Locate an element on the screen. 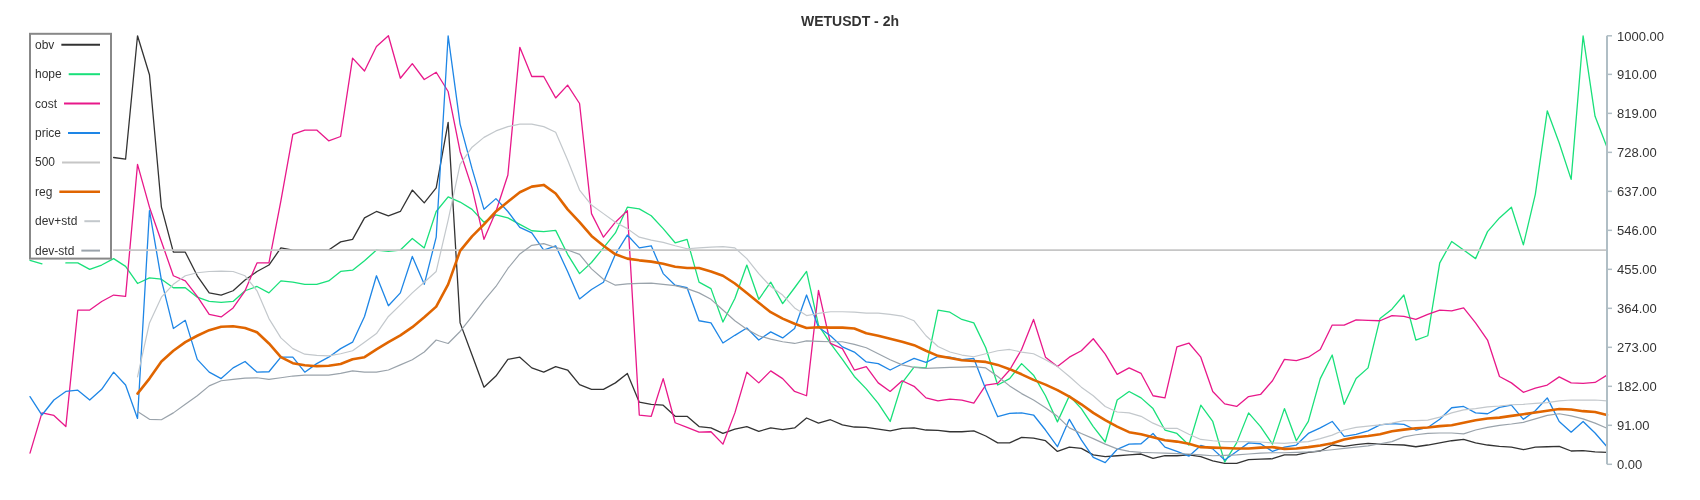 The width and height of the screenshot is (1700, 500). y-tick-label: 546.00 is located at coordinates (1637, 230).